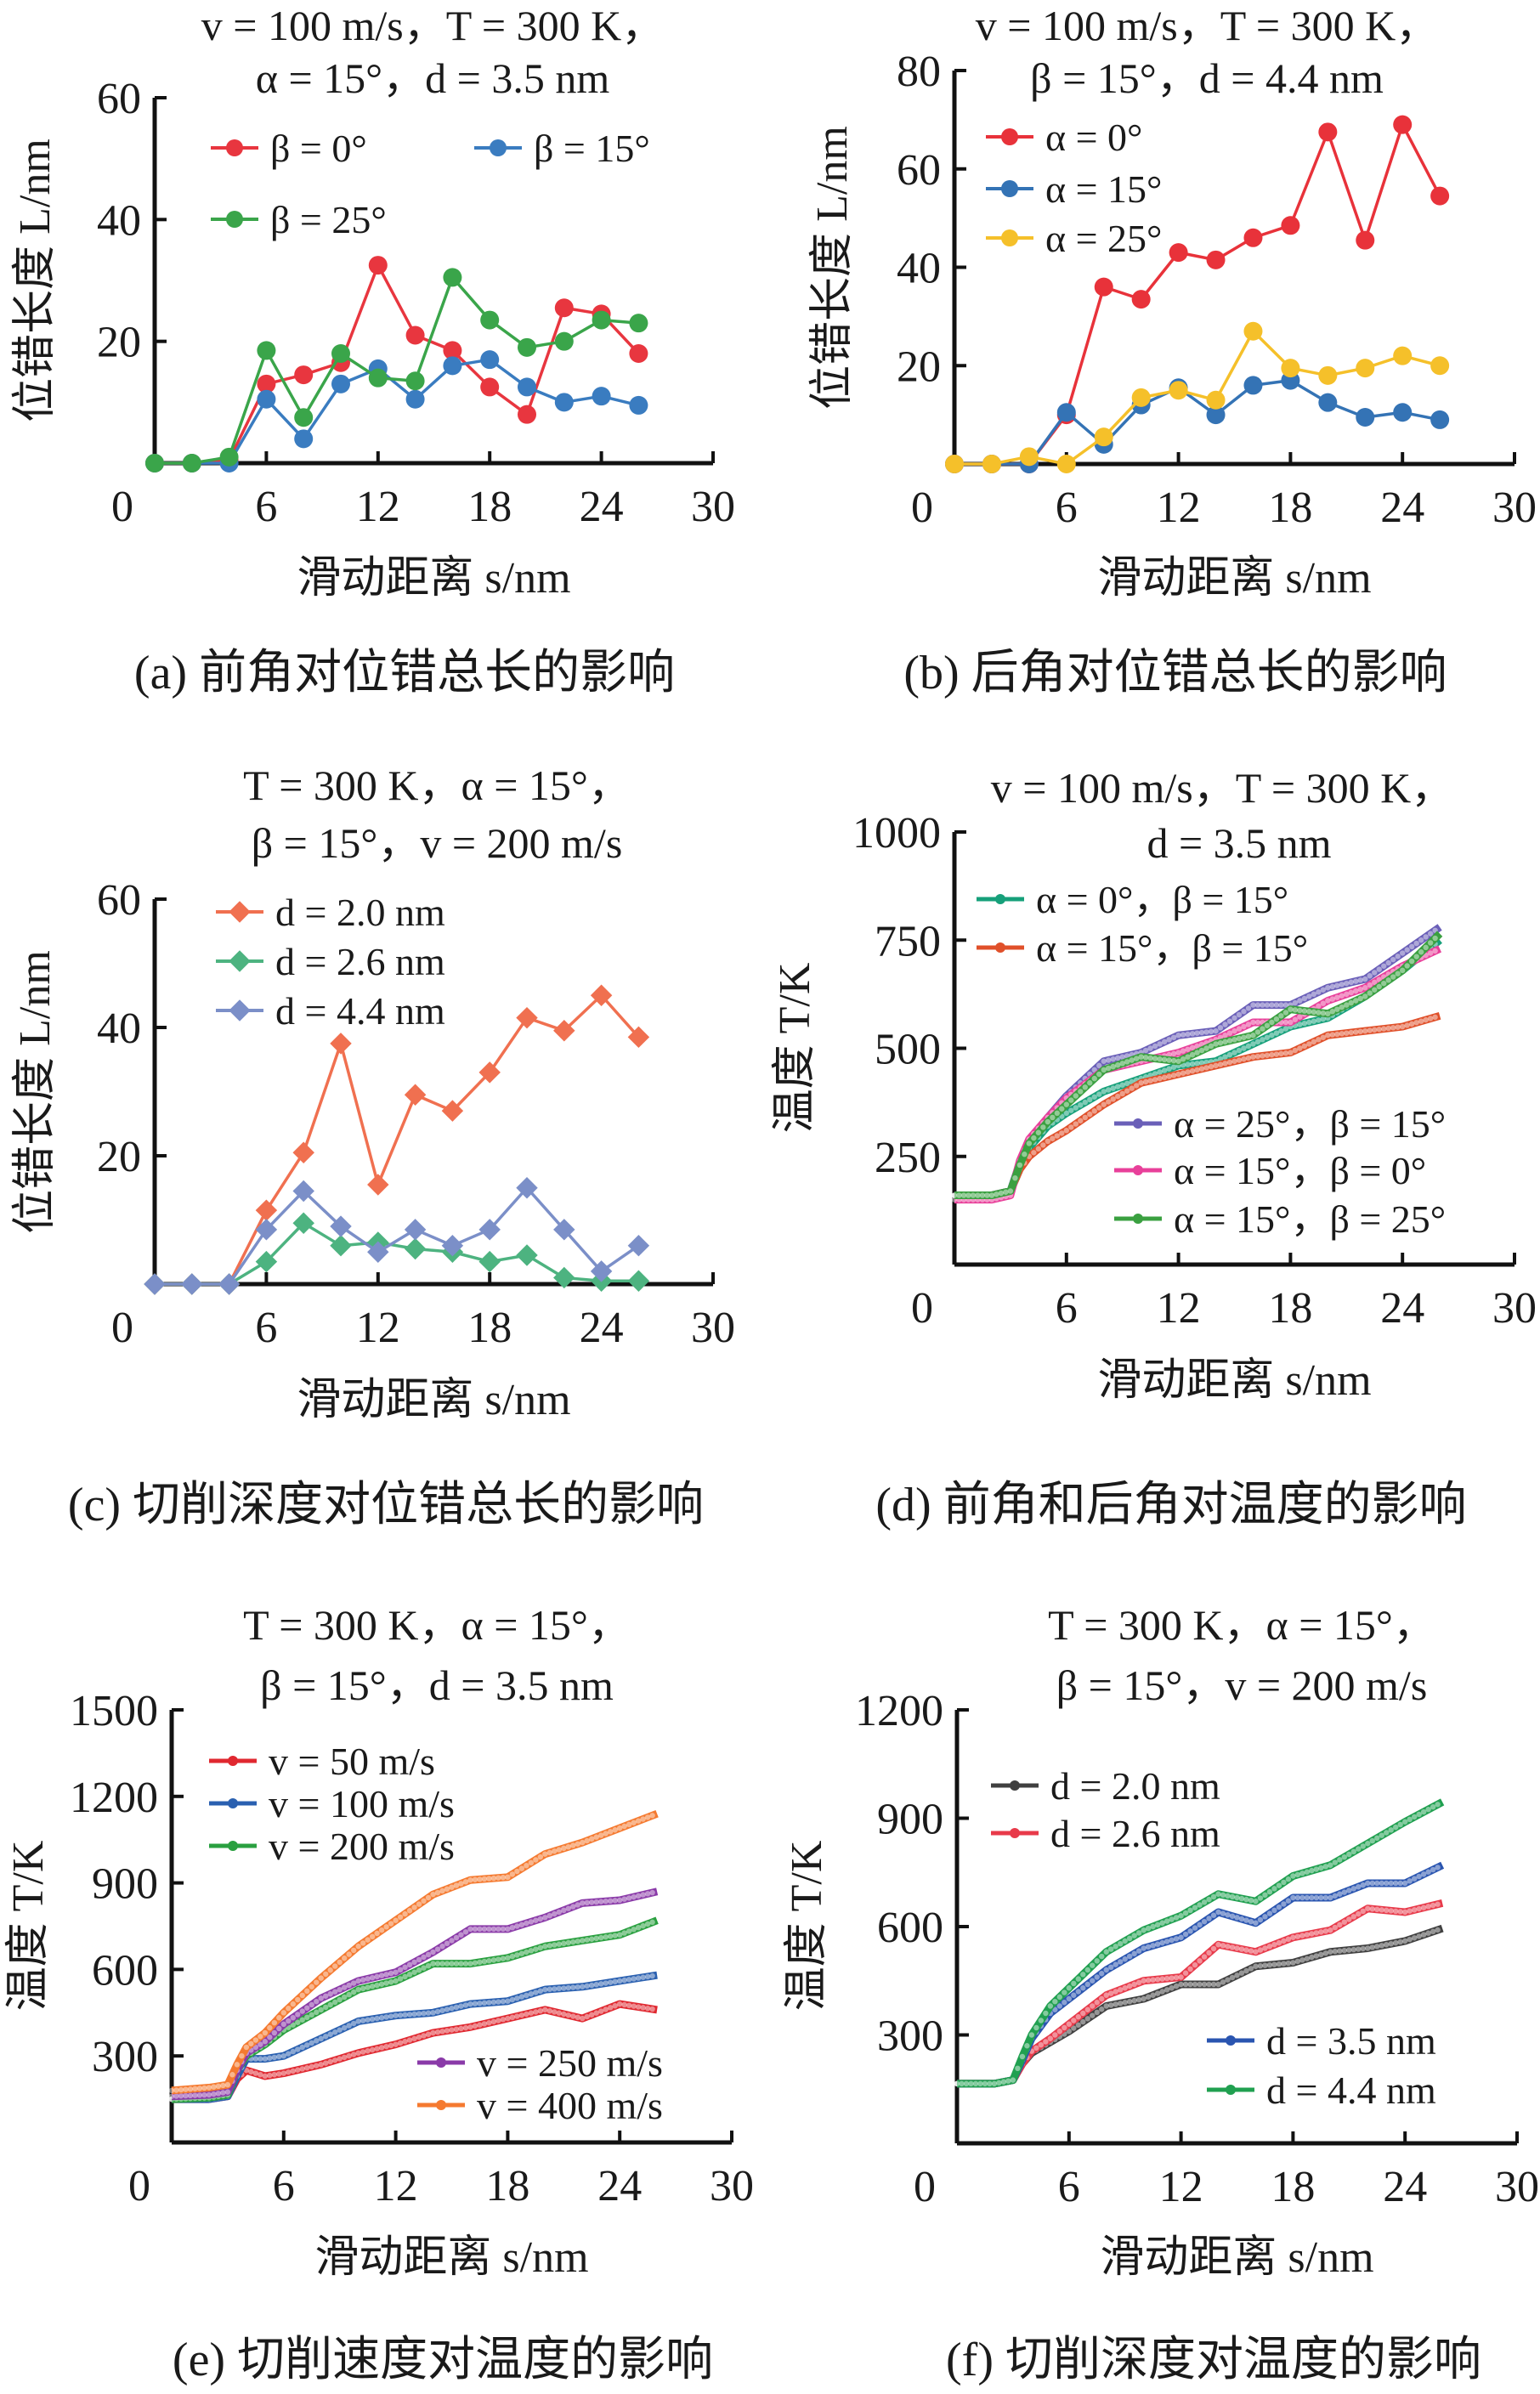 Image resolution: width=1540 pixels, height=2394 pixels. I want to click on x-tick-label: 18, so click(1293, 2187).